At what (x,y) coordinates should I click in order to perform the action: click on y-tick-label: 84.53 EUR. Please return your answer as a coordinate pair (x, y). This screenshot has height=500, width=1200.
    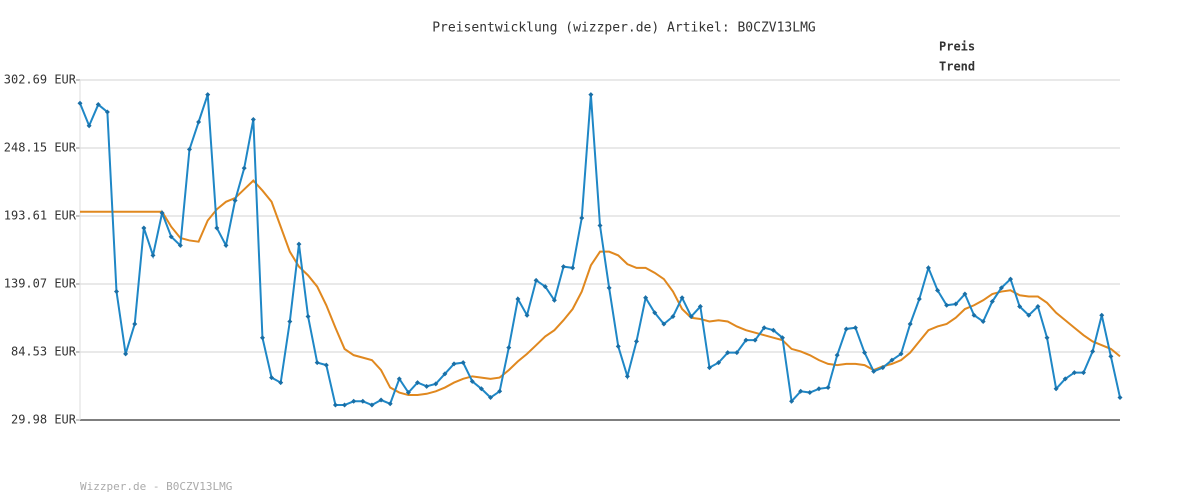
    Looking at the image, I should click on (44, 351).